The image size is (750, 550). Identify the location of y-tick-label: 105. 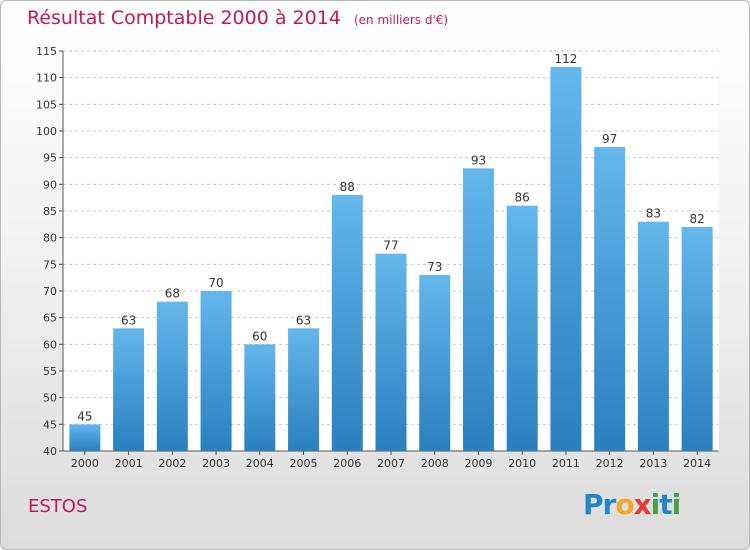
(46, 104).